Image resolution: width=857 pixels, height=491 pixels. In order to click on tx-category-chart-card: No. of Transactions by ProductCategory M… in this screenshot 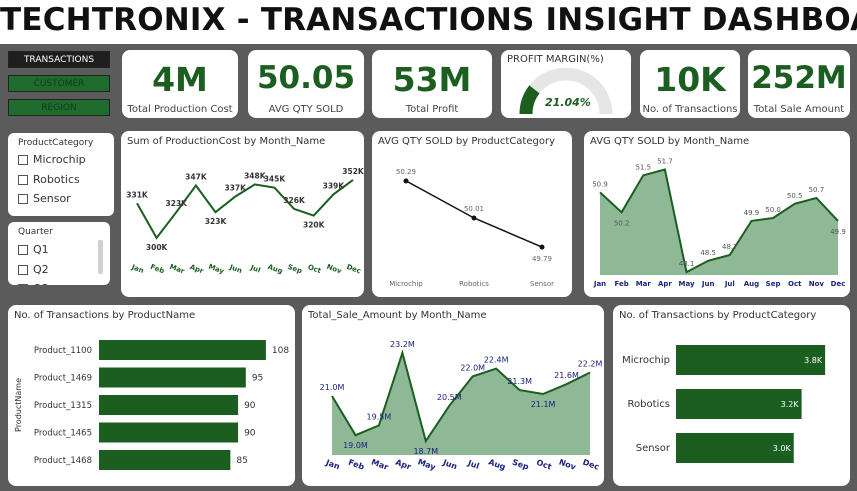, I will do `click(731, 395)`.